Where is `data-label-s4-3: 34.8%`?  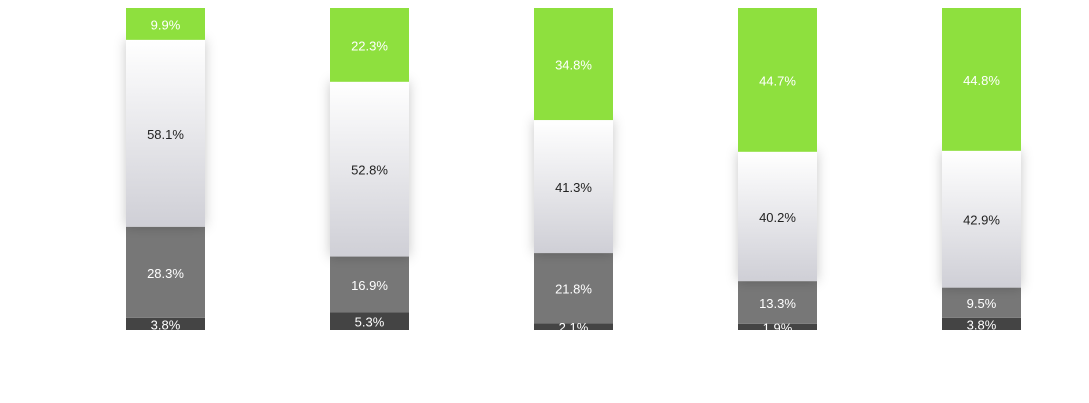
data-label-s4-3: 34.8% is located at coordinates (573, 65).